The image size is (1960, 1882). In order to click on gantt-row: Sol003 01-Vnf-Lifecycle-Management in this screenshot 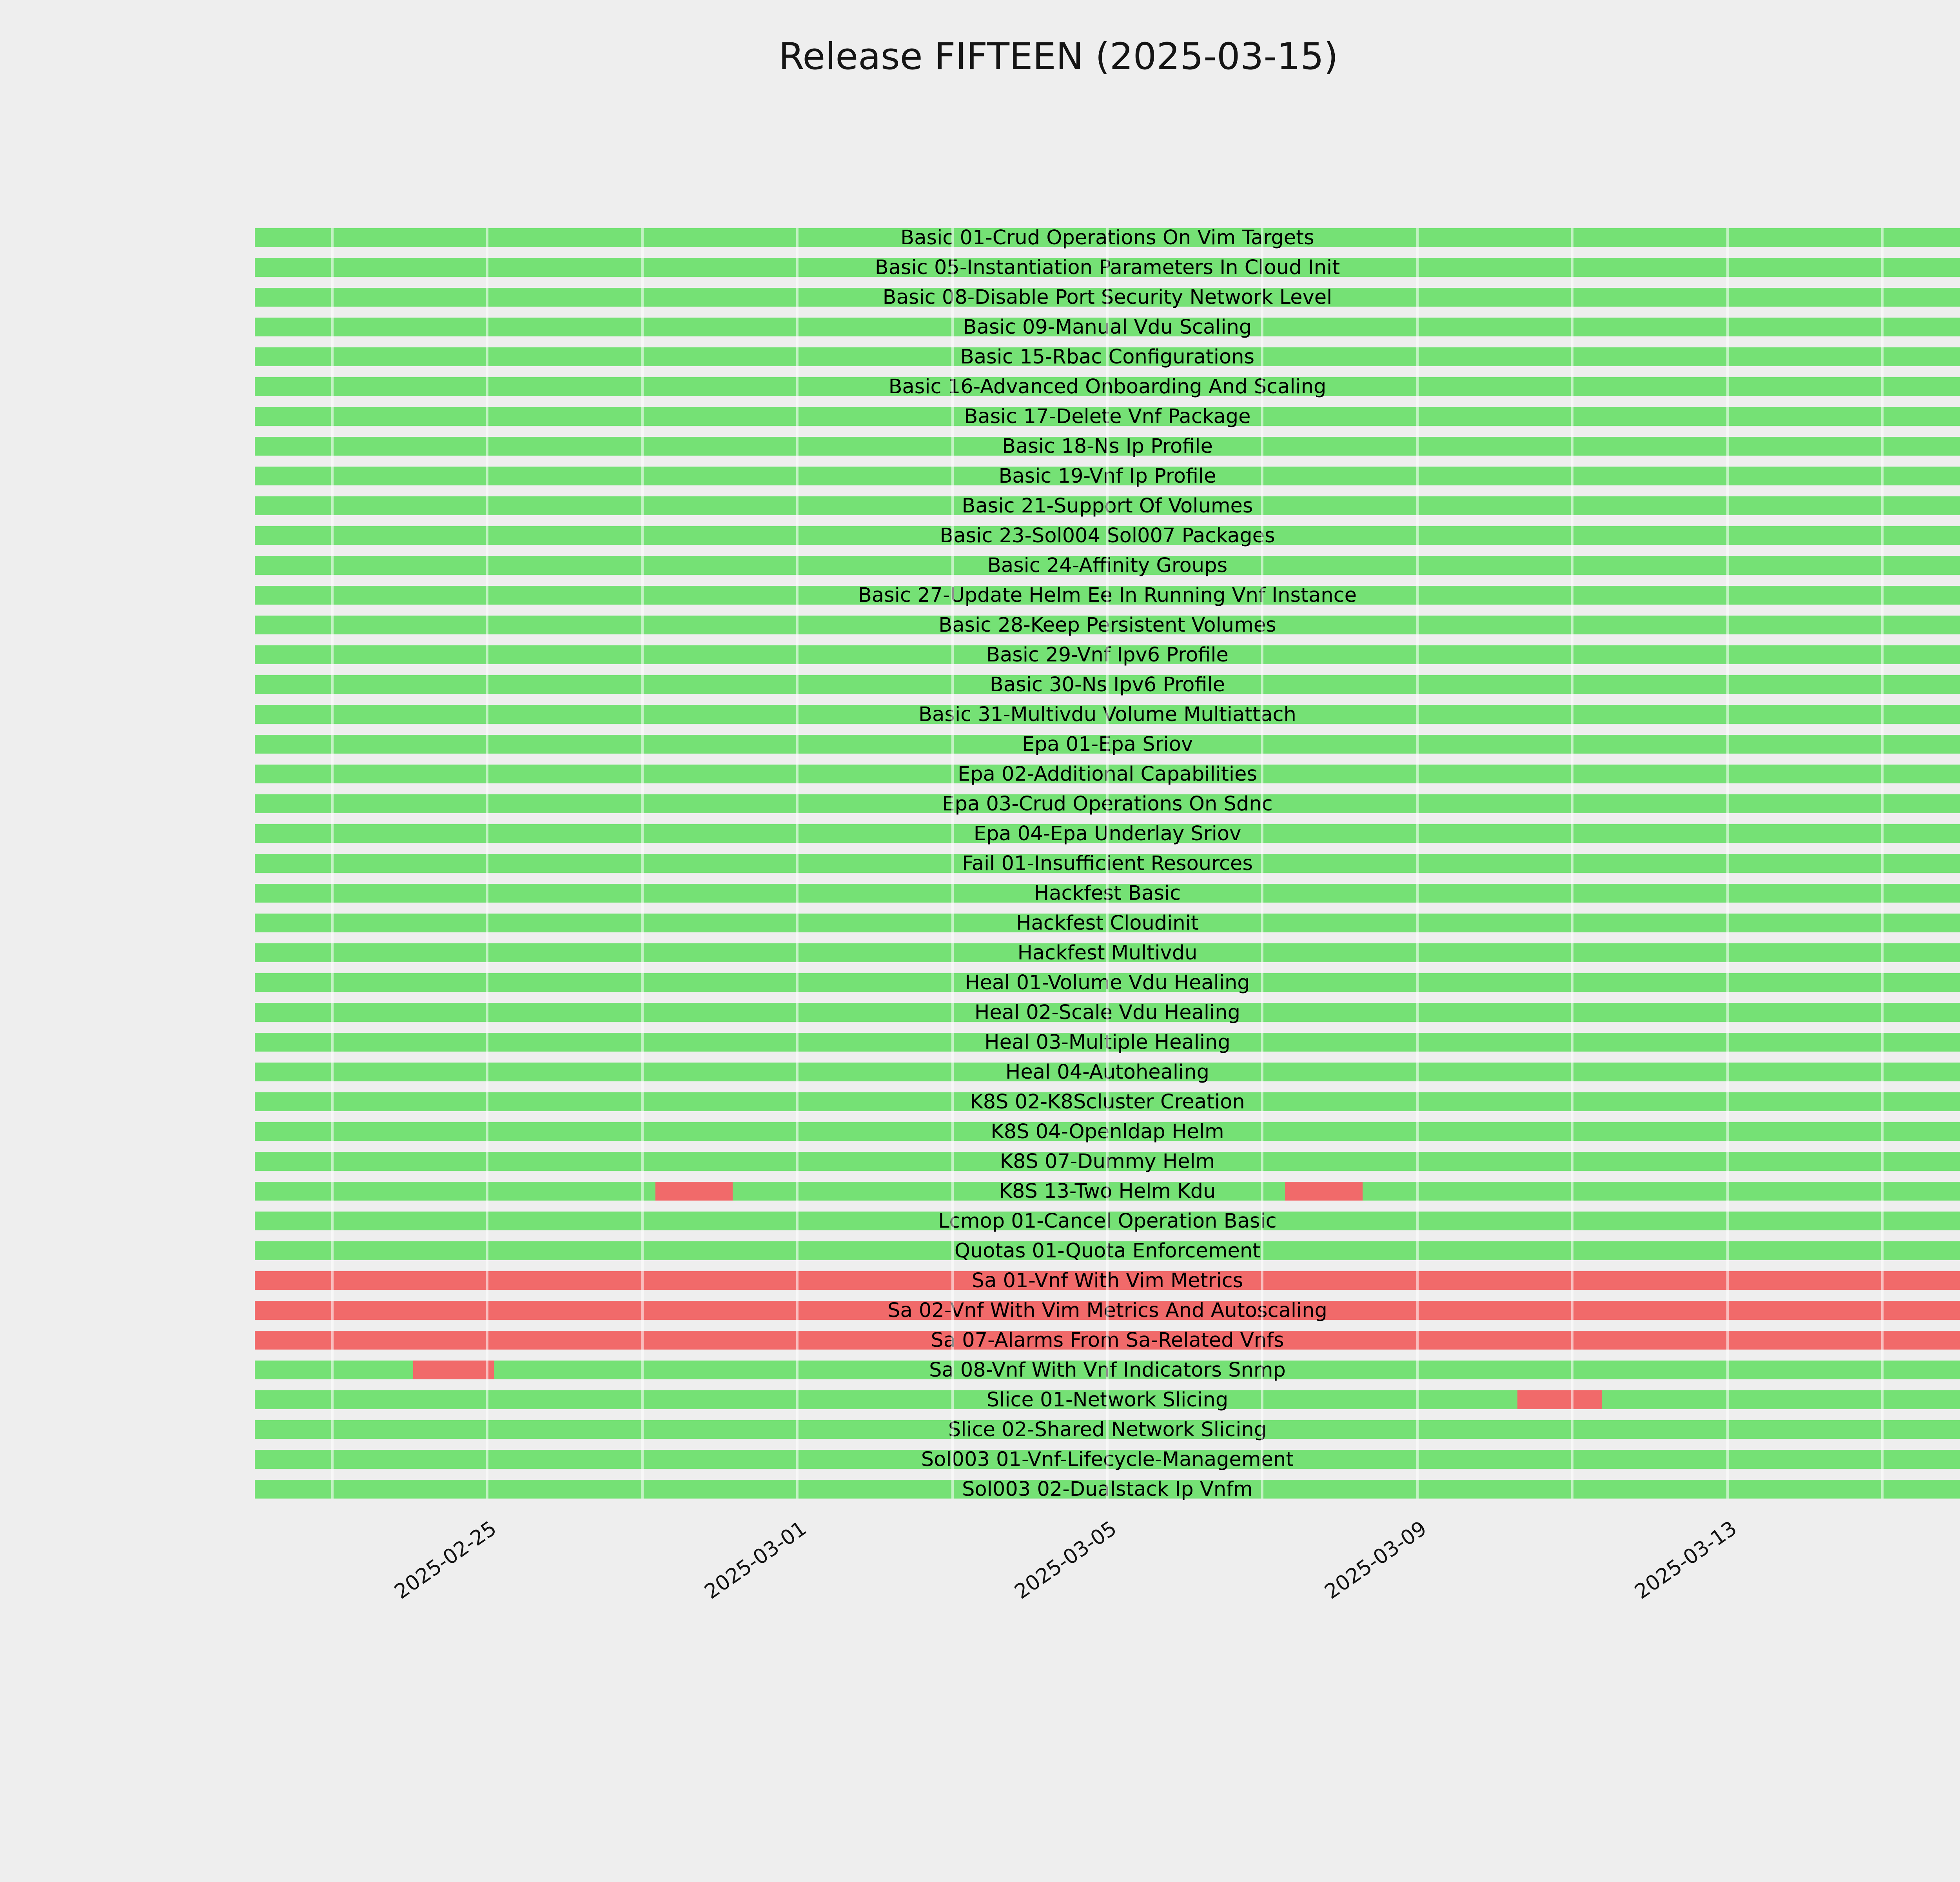, I will do `click(1107, 1464)`.